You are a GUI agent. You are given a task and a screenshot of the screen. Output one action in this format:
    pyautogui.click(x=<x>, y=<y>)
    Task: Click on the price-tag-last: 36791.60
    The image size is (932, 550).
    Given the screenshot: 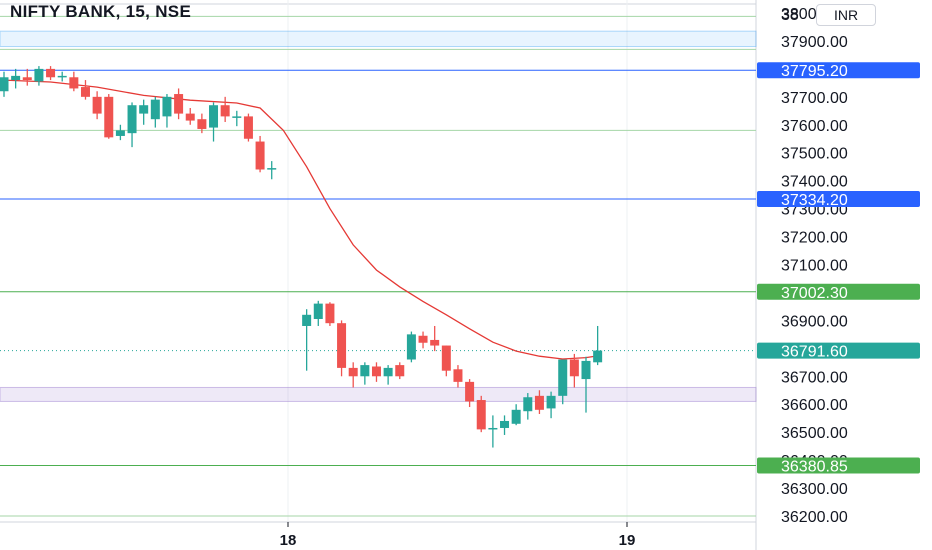 What is the action you would take?
    pyautogui.click(x=838, y=351)
    